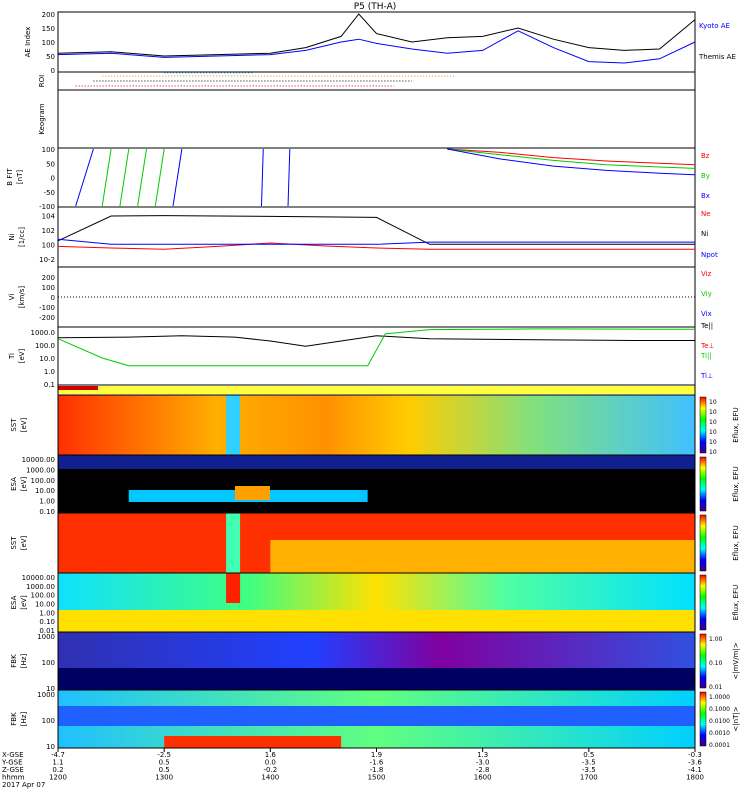 The width and height of the screenshot is (750, 804). Describe the element at coordinates (24, 542) in the screenshot. I see `sst2-yunit: [eV]` at that location.